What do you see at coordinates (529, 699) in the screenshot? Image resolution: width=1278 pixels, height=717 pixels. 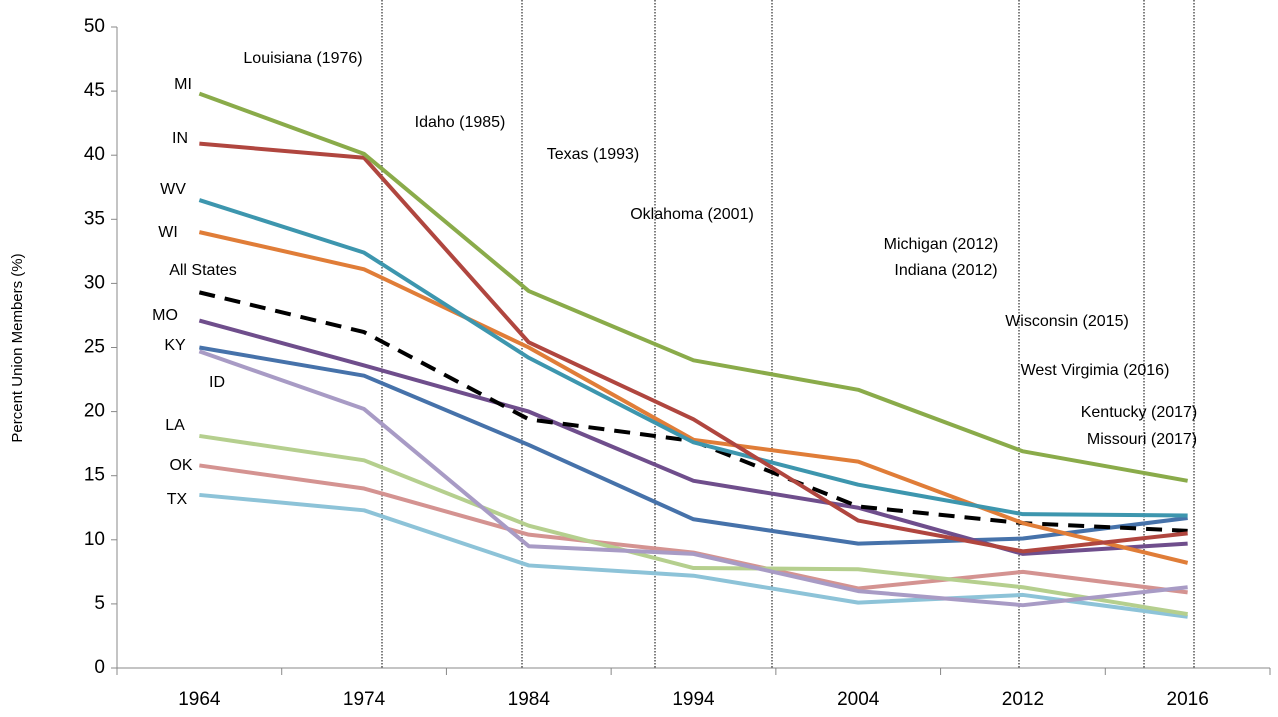 I see `x-tick-label: 1984` at bounding box center [529, 699].